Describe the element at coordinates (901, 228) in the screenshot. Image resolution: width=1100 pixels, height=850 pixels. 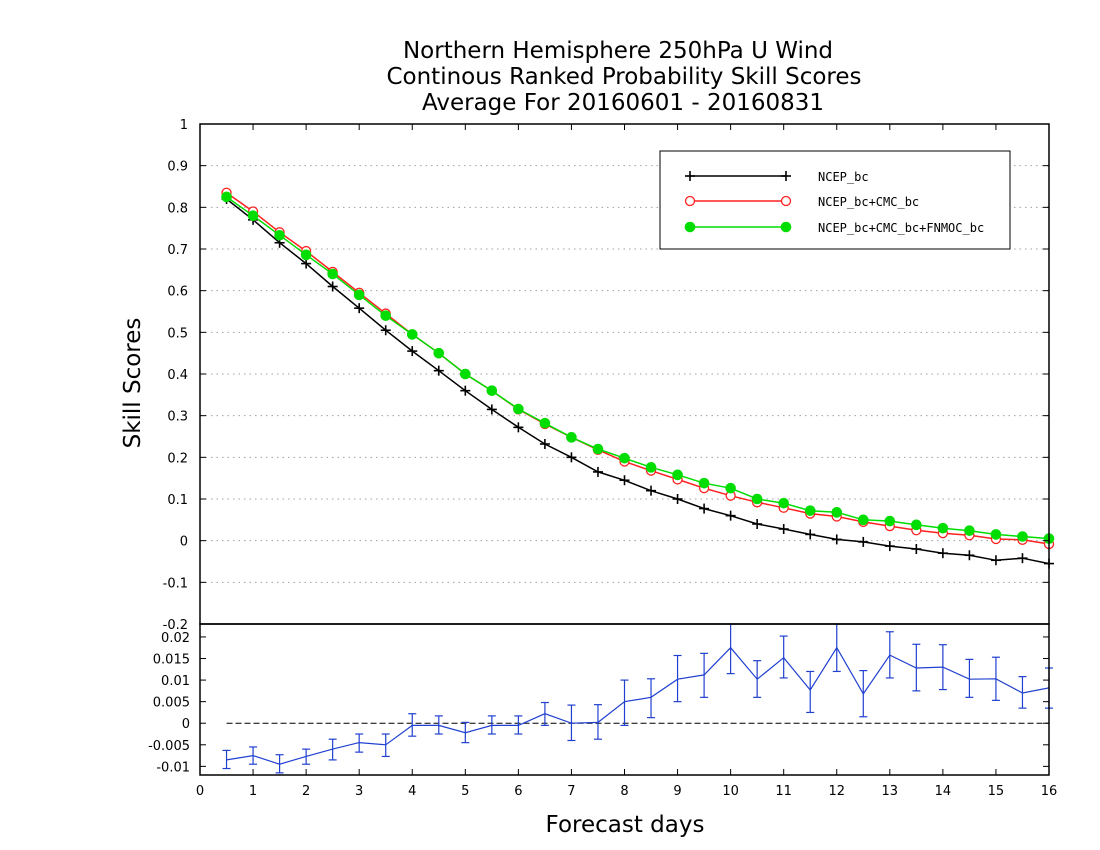
I see `legend-label-ncep-bc-cmc-bc-fnmoc-bc: NCEP_bc+CMC_bc+FNMOC_bc` at that location.